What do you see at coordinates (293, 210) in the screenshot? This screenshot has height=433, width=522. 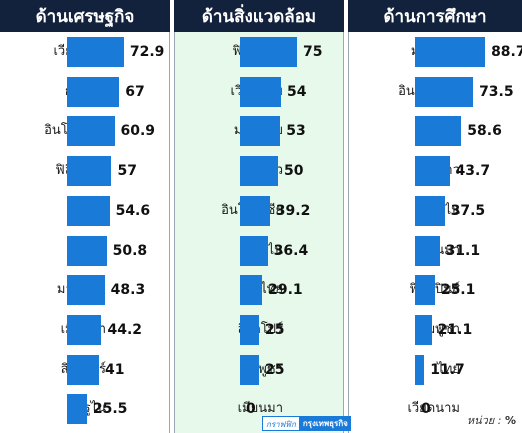 I see `bar-value-label: 39.2` at bounding box center [293, 210].